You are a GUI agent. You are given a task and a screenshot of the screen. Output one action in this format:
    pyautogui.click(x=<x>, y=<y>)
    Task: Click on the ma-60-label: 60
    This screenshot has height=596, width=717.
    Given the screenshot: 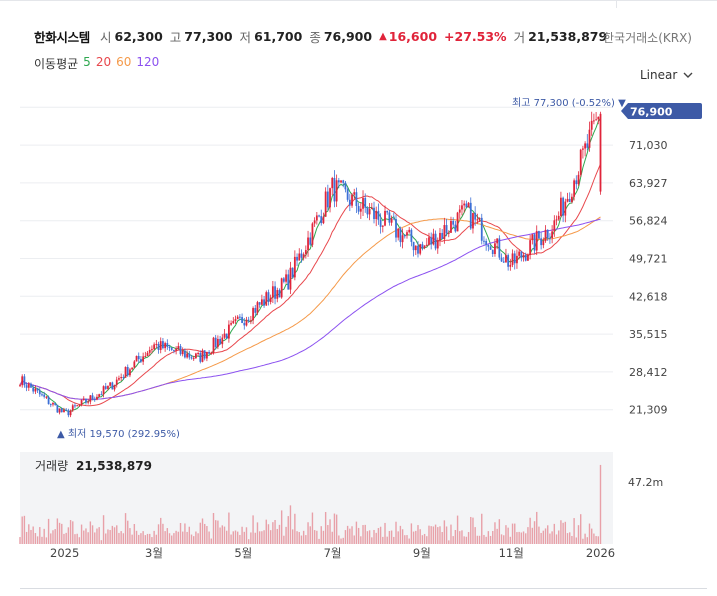 What is the action you would take?
    pyautogui.click(x=124, y=62)
    